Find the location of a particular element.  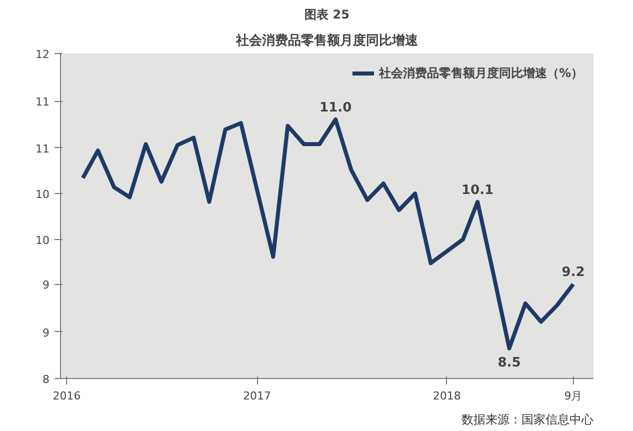

chart-subtitle: 社会消费品零售额月度同比增速 is located at coordinates (327, 40).